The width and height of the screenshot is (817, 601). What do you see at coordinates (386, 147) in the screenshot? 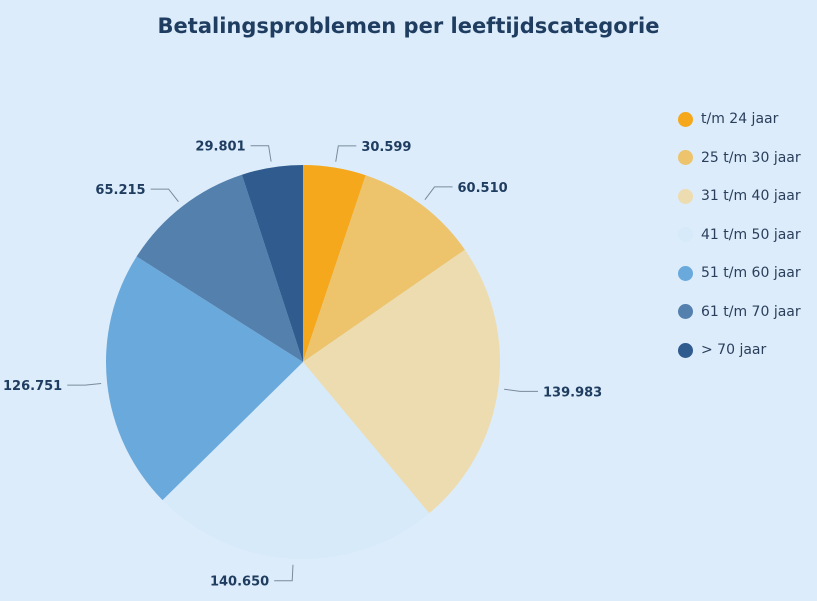
I see `data-label: 30.599` at bounding box center [386, 147].